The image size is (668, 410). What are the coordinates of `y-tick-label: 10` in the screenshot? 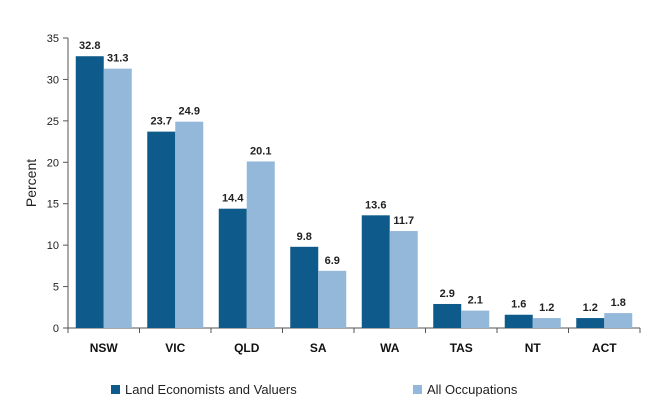 It's located at (53, 246).